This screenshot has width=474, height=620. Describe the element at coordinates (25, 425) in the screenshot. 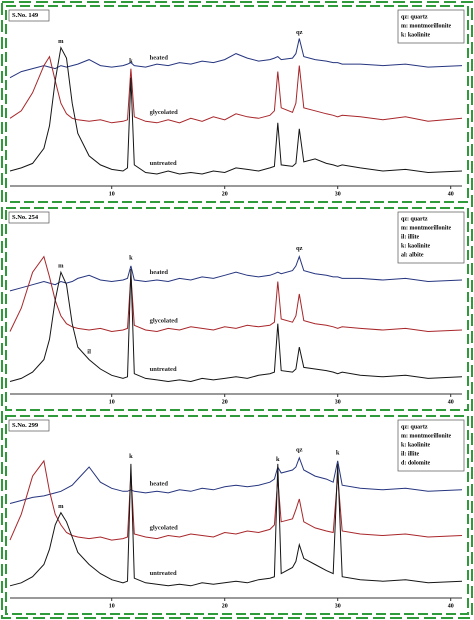

I see `sample-label: S.No. 299` at that location.